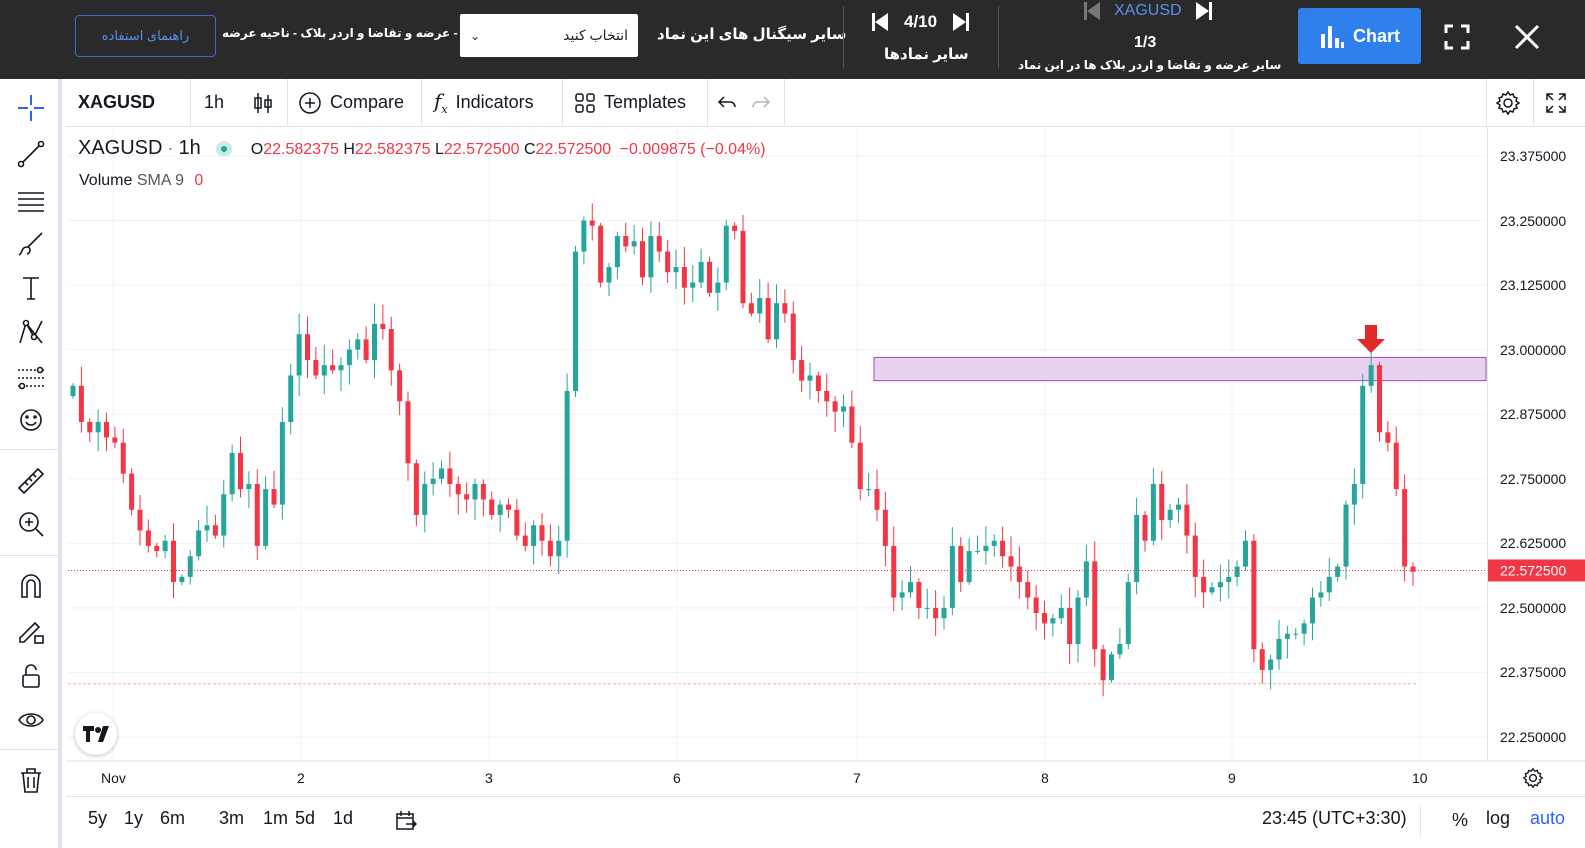 The height and width of the screenshot is (848, 1585). Describe the element at coordinates (1045, 778) in the screenshot. I see `x-tick-label: 8` at that location.